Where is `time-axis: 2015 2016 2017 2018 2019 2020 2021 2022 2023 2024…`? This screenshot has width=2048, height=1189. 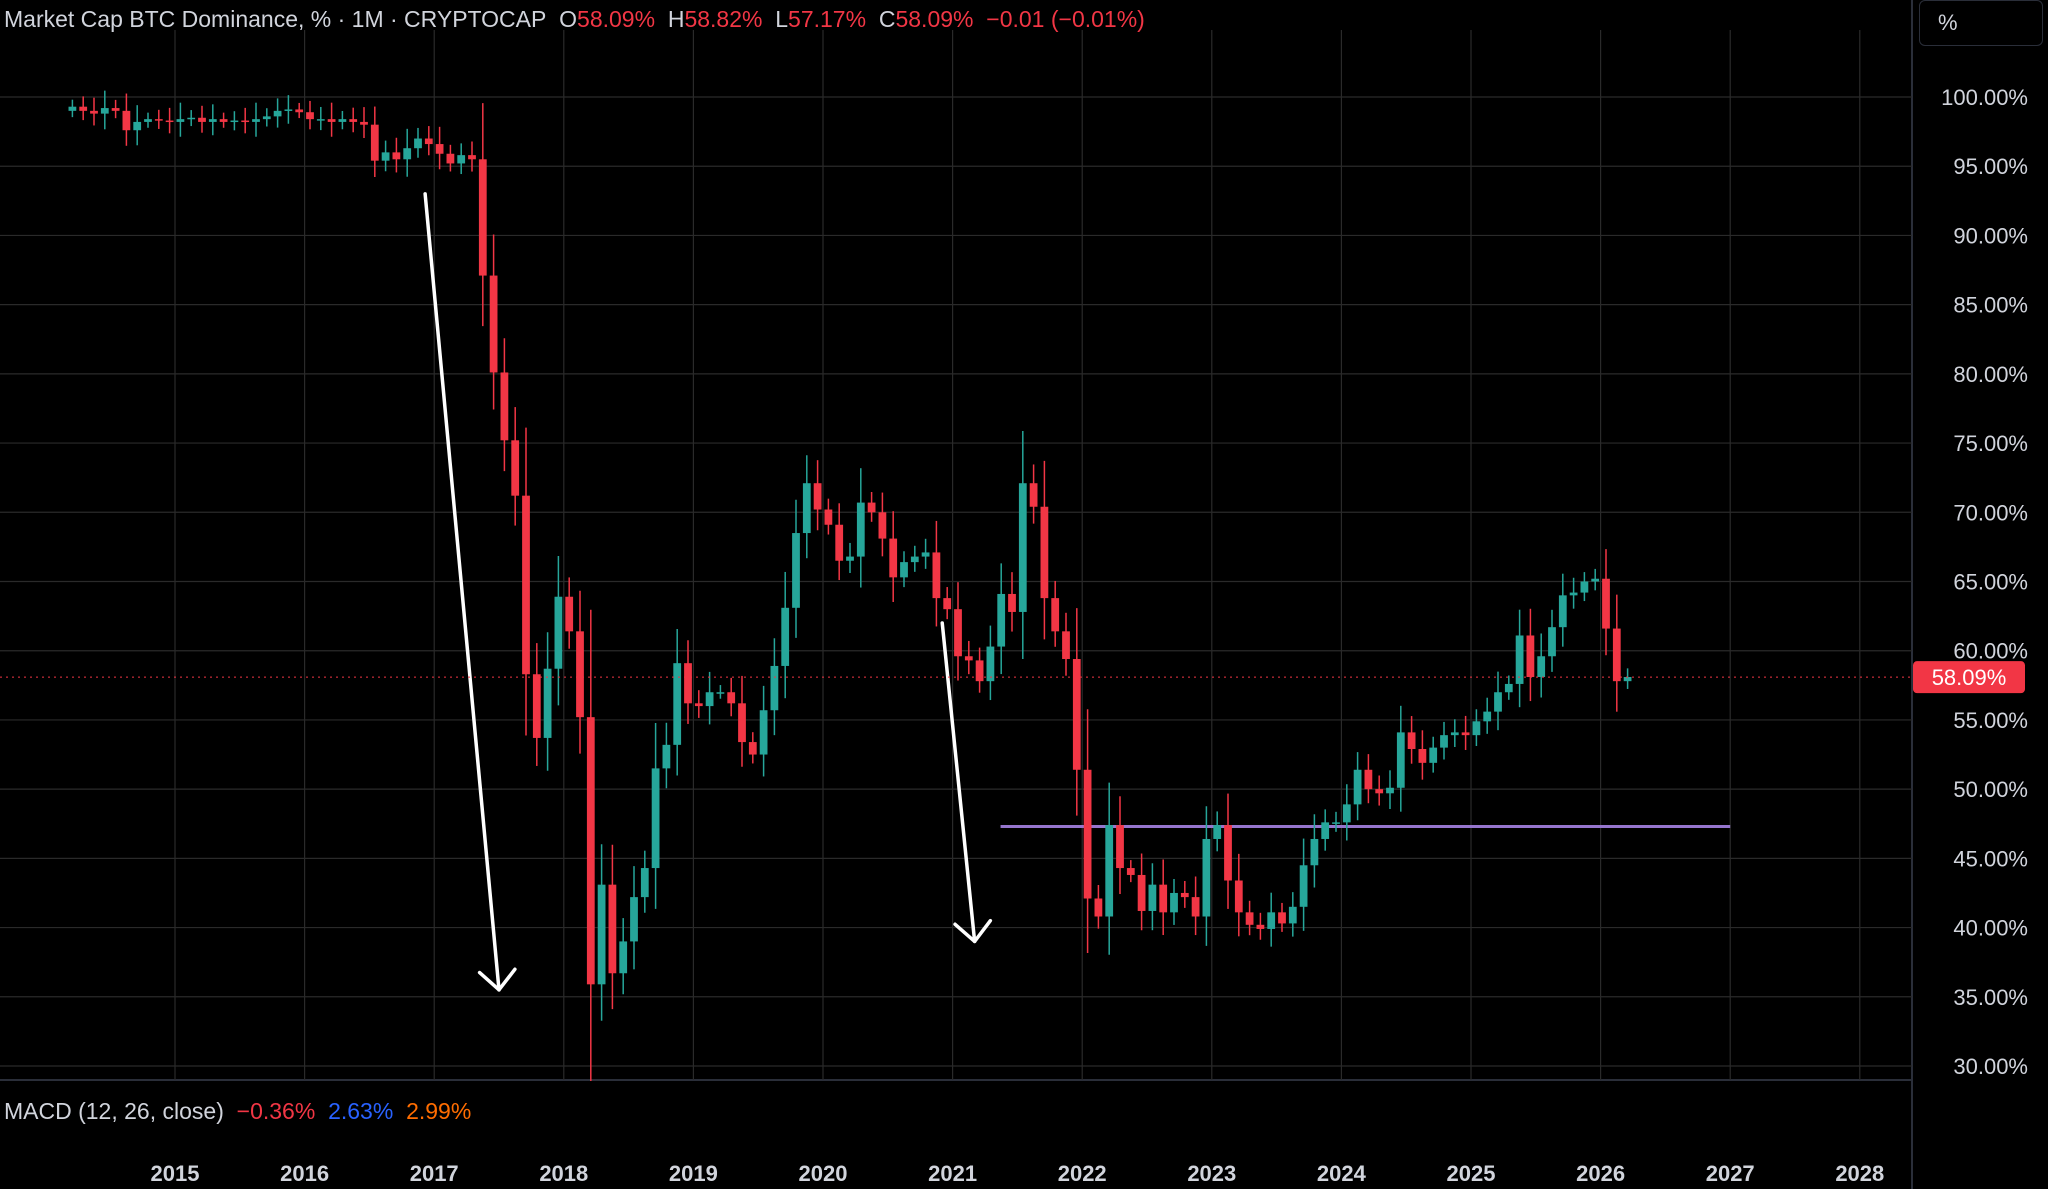 time-axis: 2015 2016 2017 2018 2019 2020 2021 2022 2023 2024… is located at coordinates (1018, 1173).